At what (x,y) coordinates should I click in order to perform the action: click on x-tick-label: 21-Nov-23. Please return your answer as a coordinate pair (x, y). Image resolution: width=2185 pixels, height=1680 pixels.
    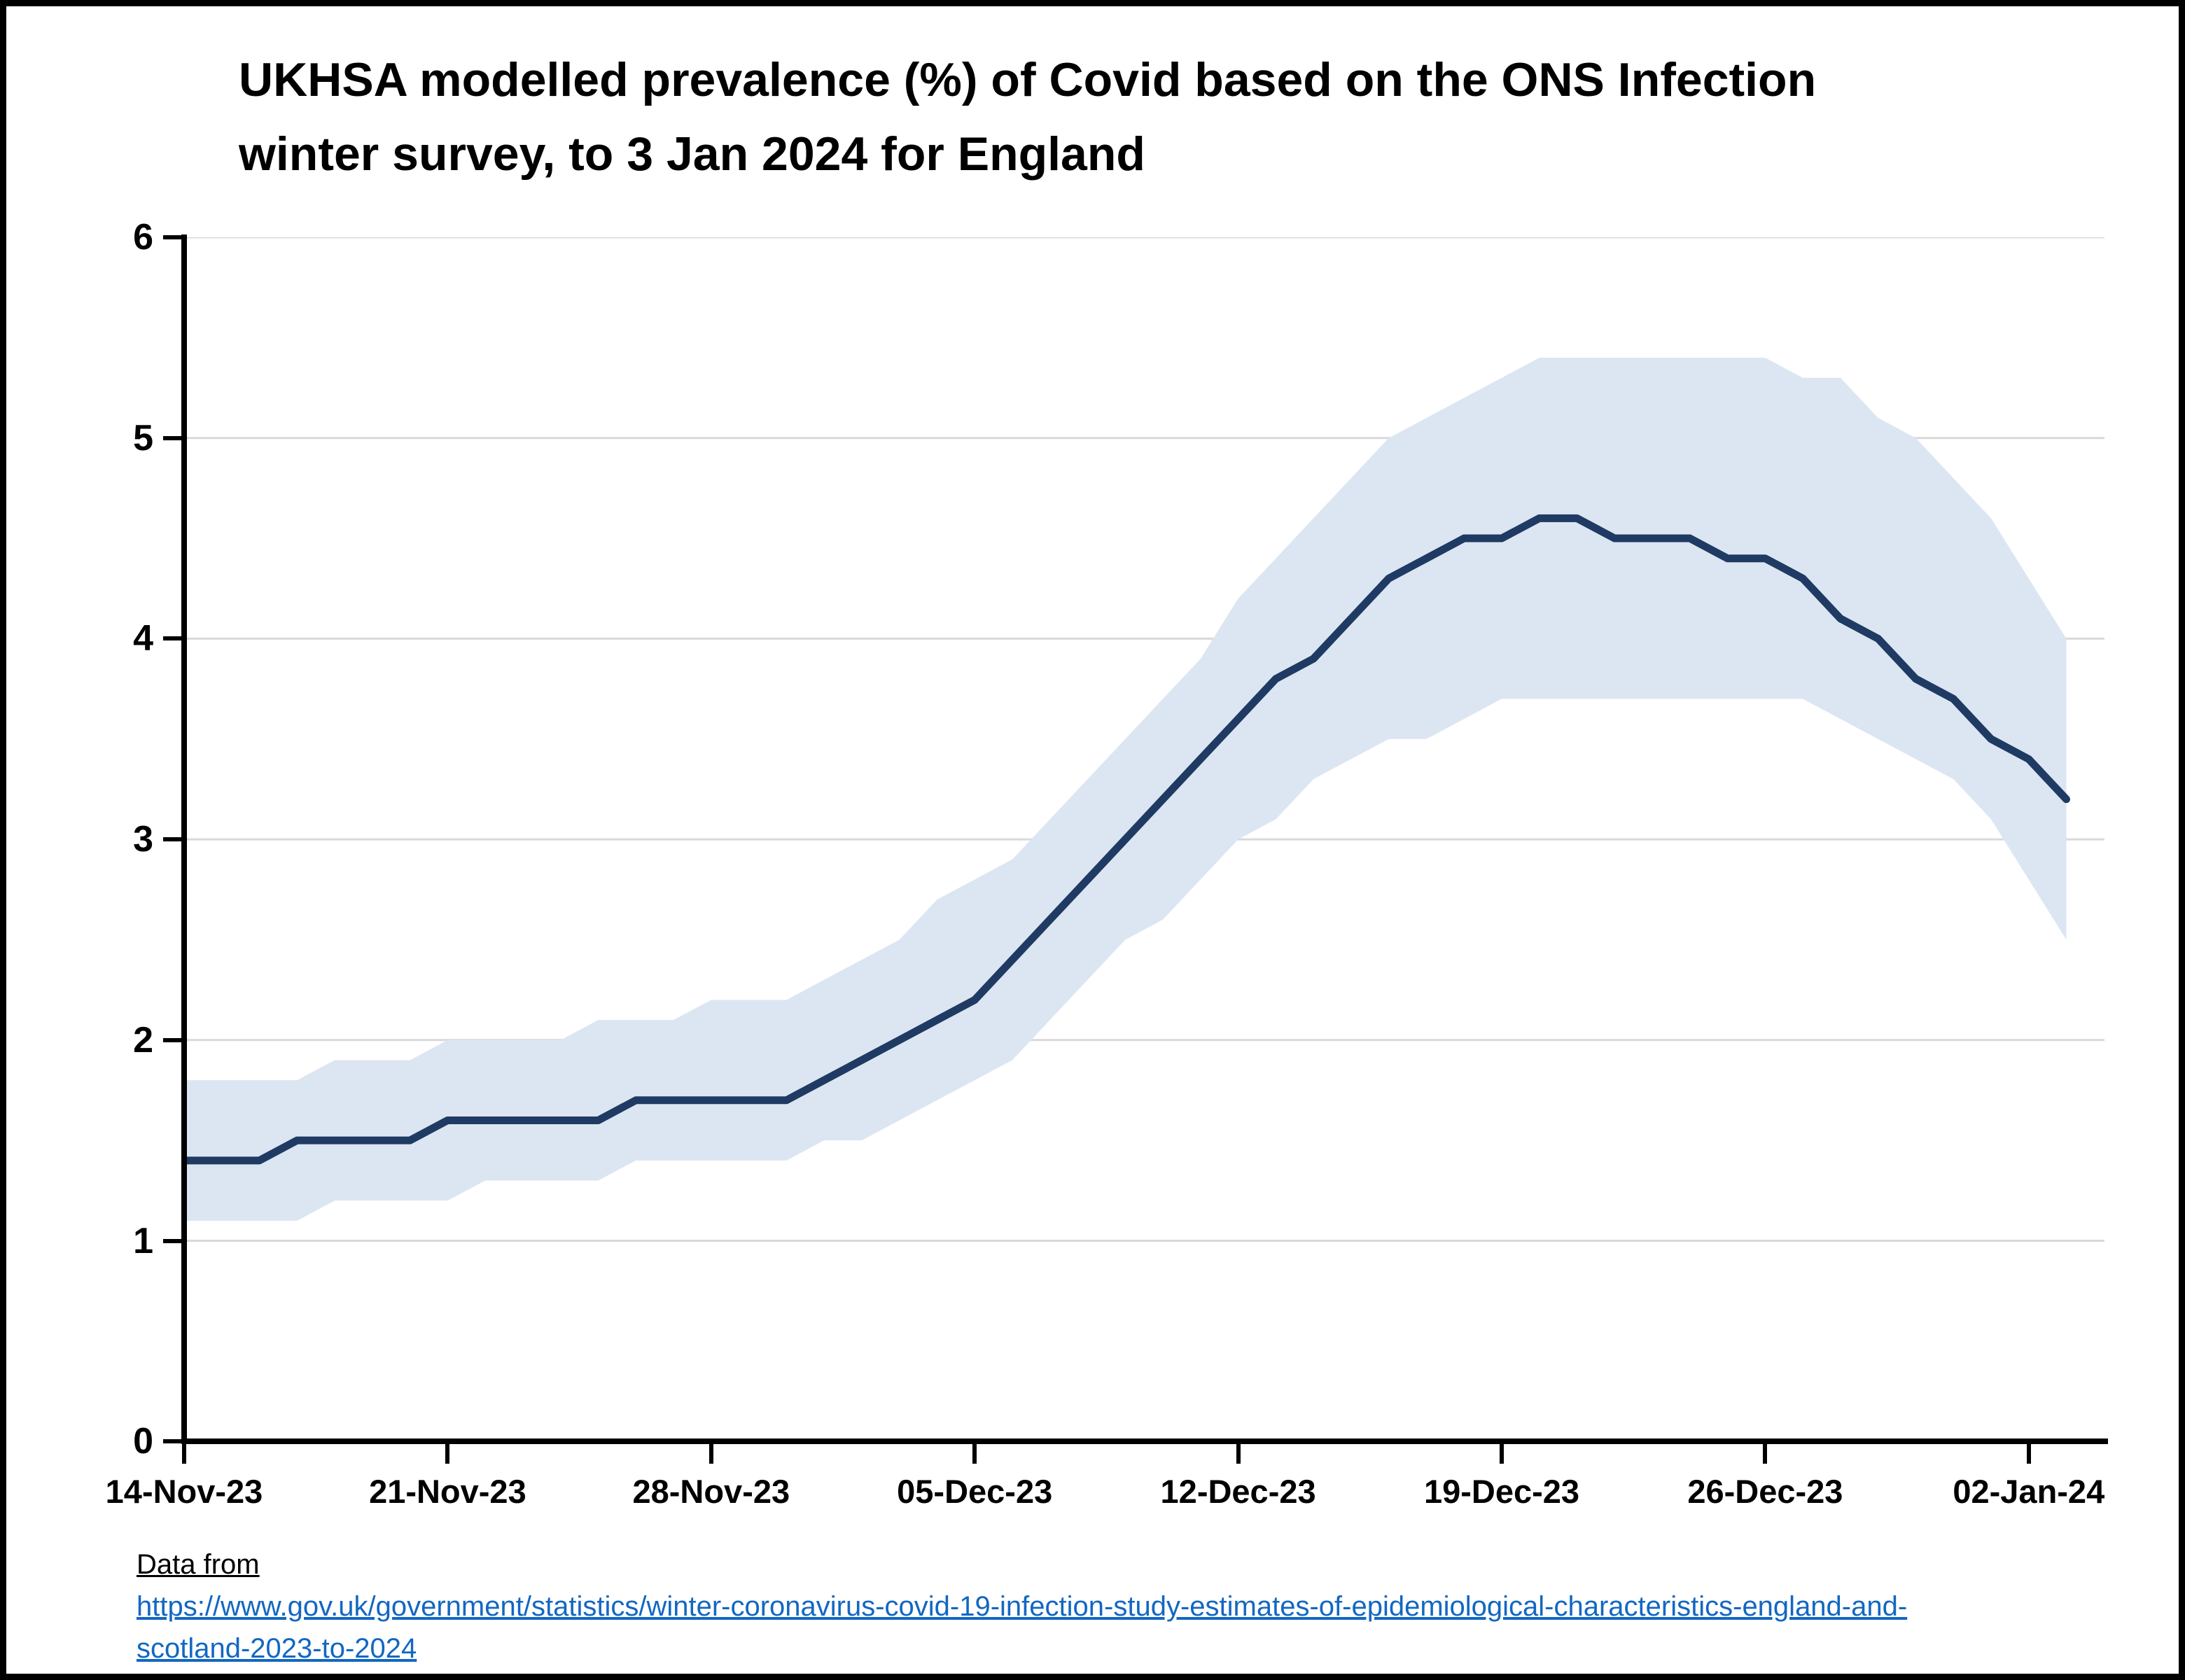
    Looking at the image, I should click on (448, 1491).